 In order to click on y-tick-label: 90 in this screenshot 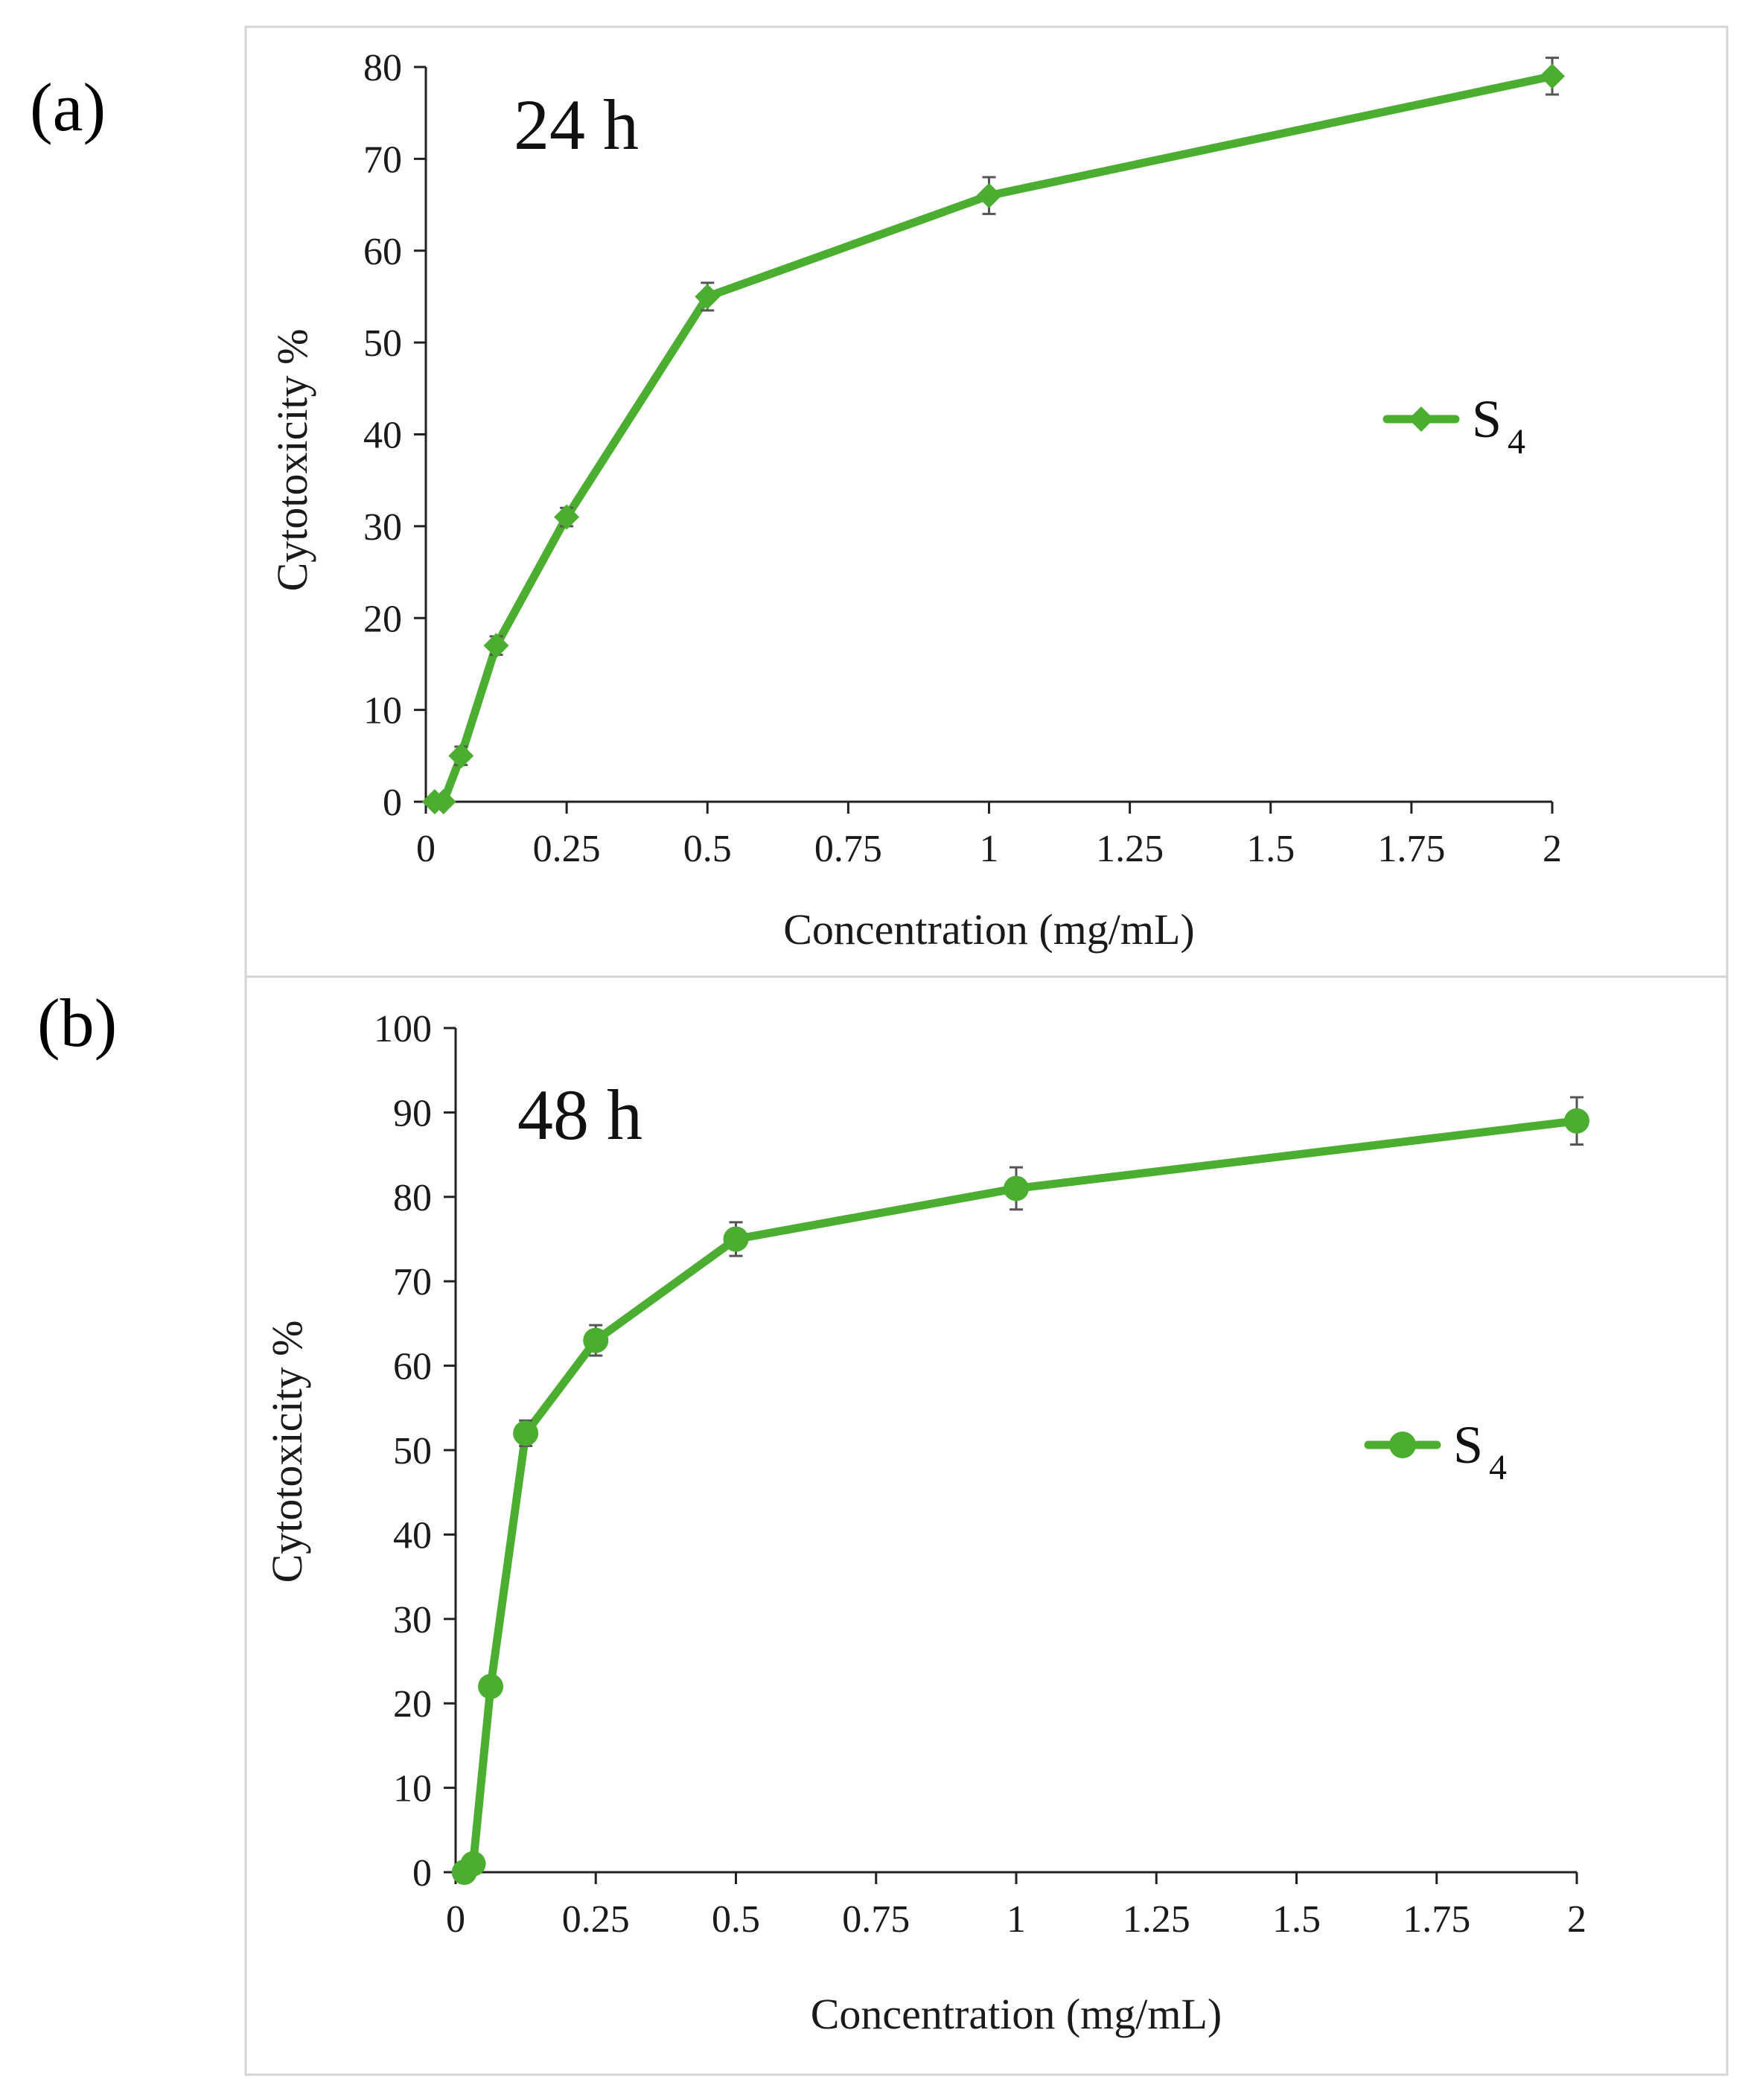, I will do `click(413, 1113)`.